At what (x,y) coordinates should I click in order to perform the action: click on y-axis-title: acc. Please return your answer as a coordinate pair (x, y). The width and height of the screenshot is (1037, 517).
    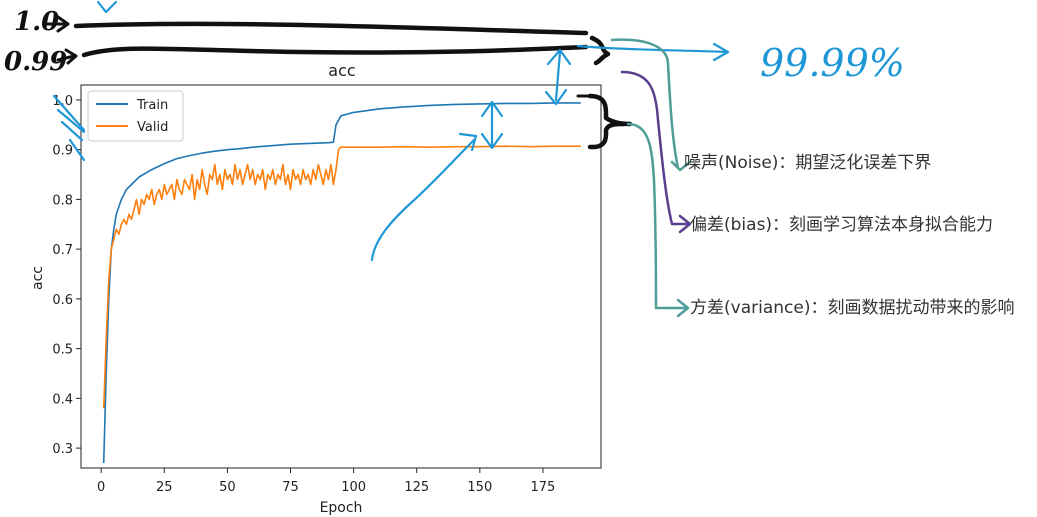
    Looking at the image, I should click on (38, 278).